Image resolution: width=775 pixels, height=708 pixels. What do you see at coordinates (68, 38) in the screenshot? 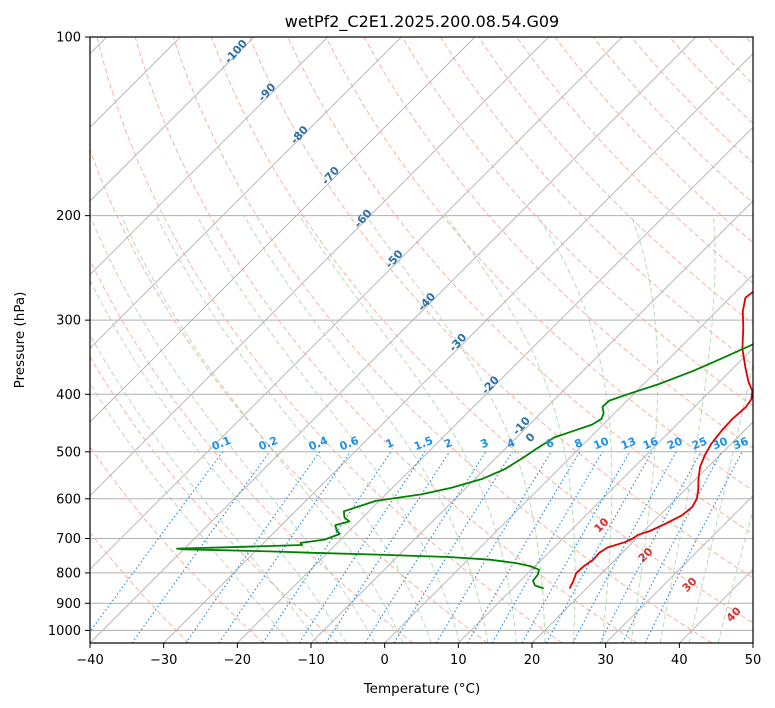
I see `y-tick-label: 100` at bounding box center [68, 38].